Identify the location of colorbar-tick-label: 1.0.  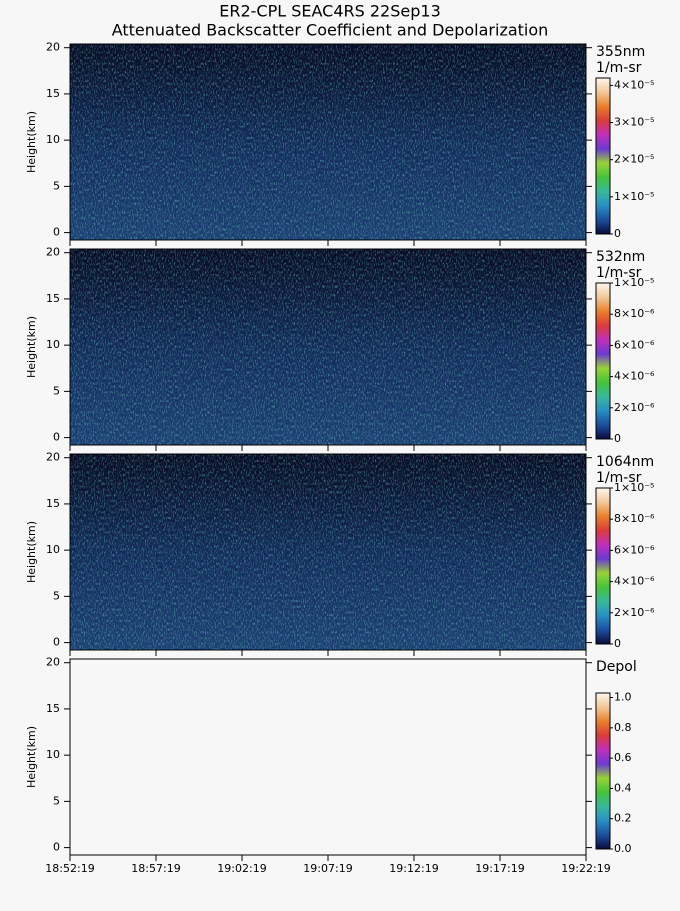
(623, 697).